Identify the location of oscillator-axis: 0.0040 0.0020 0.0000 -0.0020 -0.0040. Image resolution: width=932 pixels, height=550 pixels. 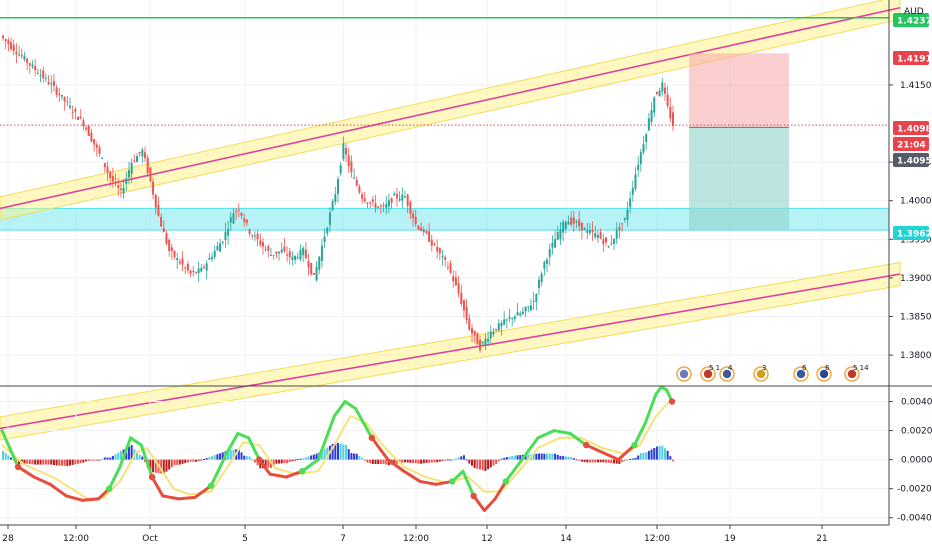
(910, 461).